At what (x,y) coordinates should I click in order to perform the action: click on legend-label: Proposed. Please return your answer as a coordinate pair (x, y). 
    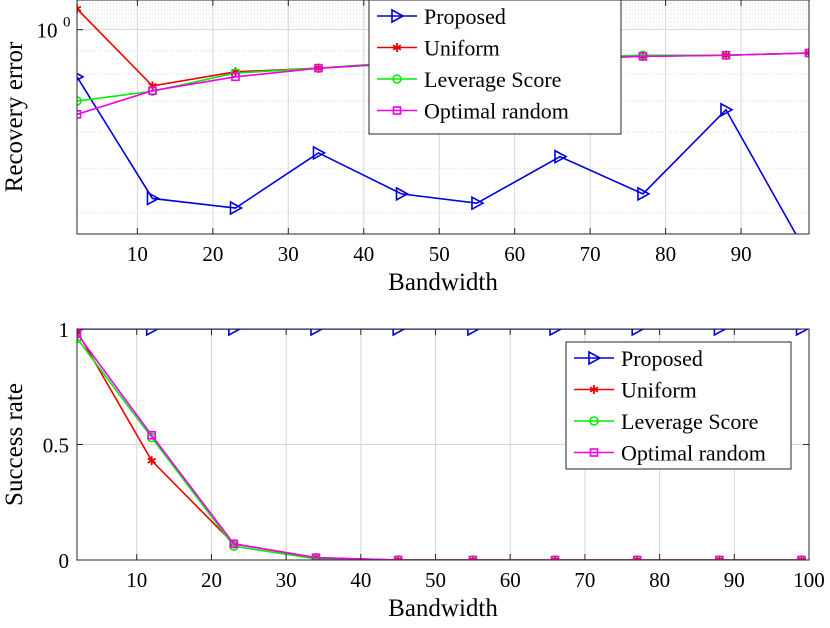
    Looking at the image, I should click on (662, 358).